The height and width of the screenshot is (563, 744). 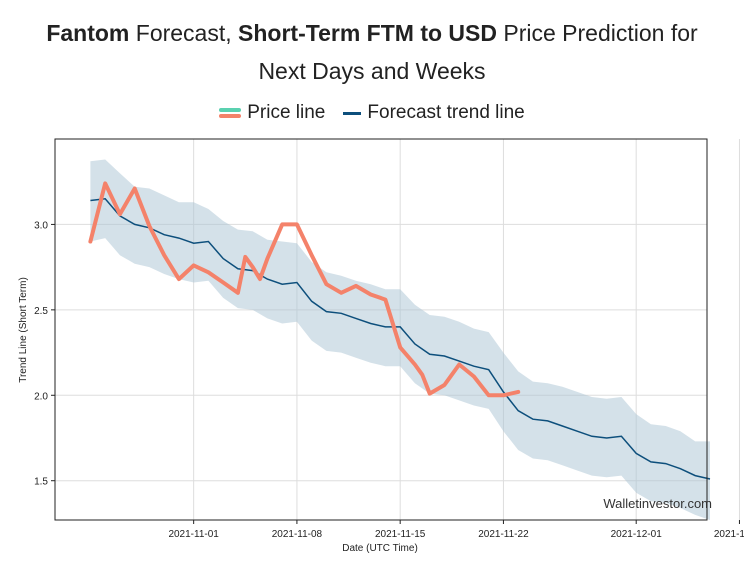 What do you see at coordinates (193, 534) in the screenshot?
I see `x-tick-label-0: 2021-11-01` at bounding box center [193, 534].